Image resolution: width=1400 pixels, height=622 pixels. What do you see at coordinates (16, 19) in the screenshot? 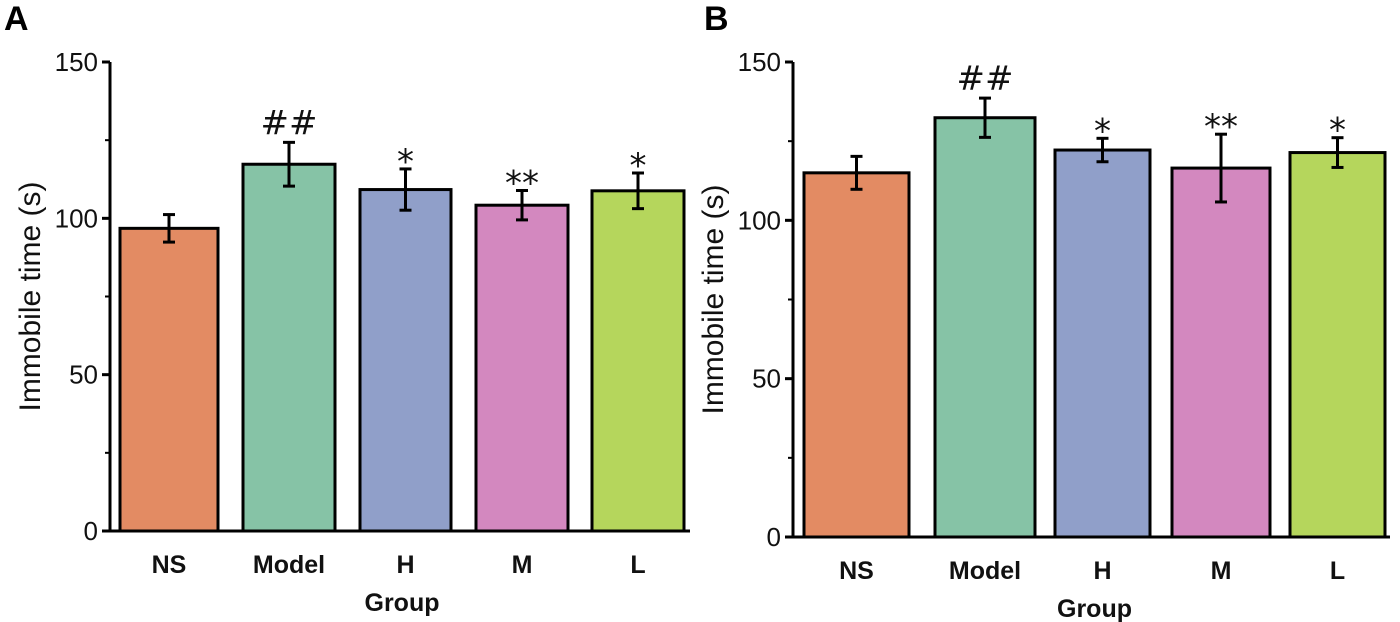
I see `panel-label: A` at bounding box center [16, 19].